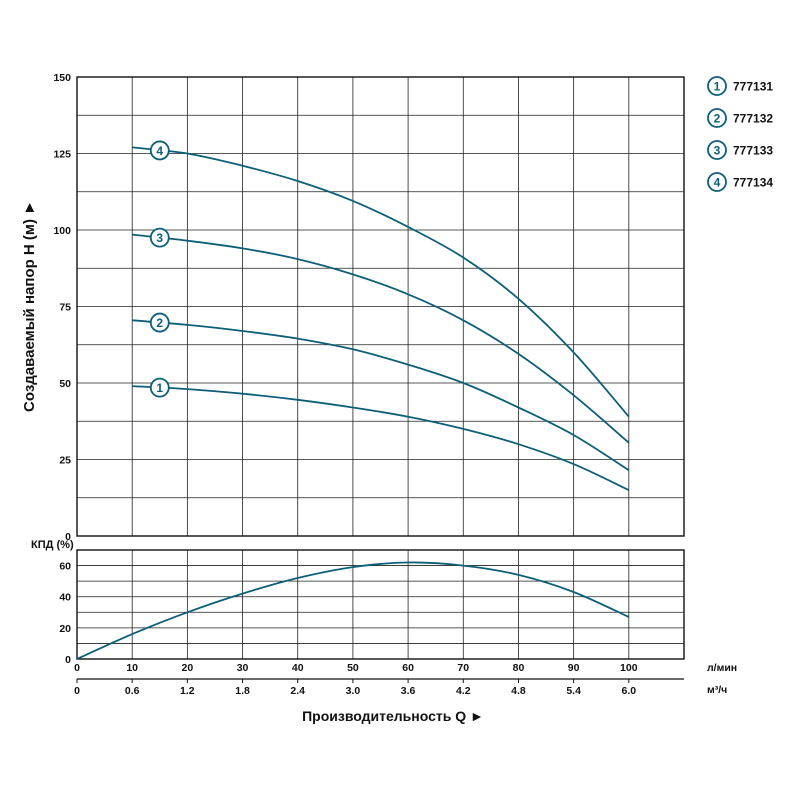 The height and width of the screenshot is (800, 800). I want to click on curve-marker-4: 4, so click(159, 150).